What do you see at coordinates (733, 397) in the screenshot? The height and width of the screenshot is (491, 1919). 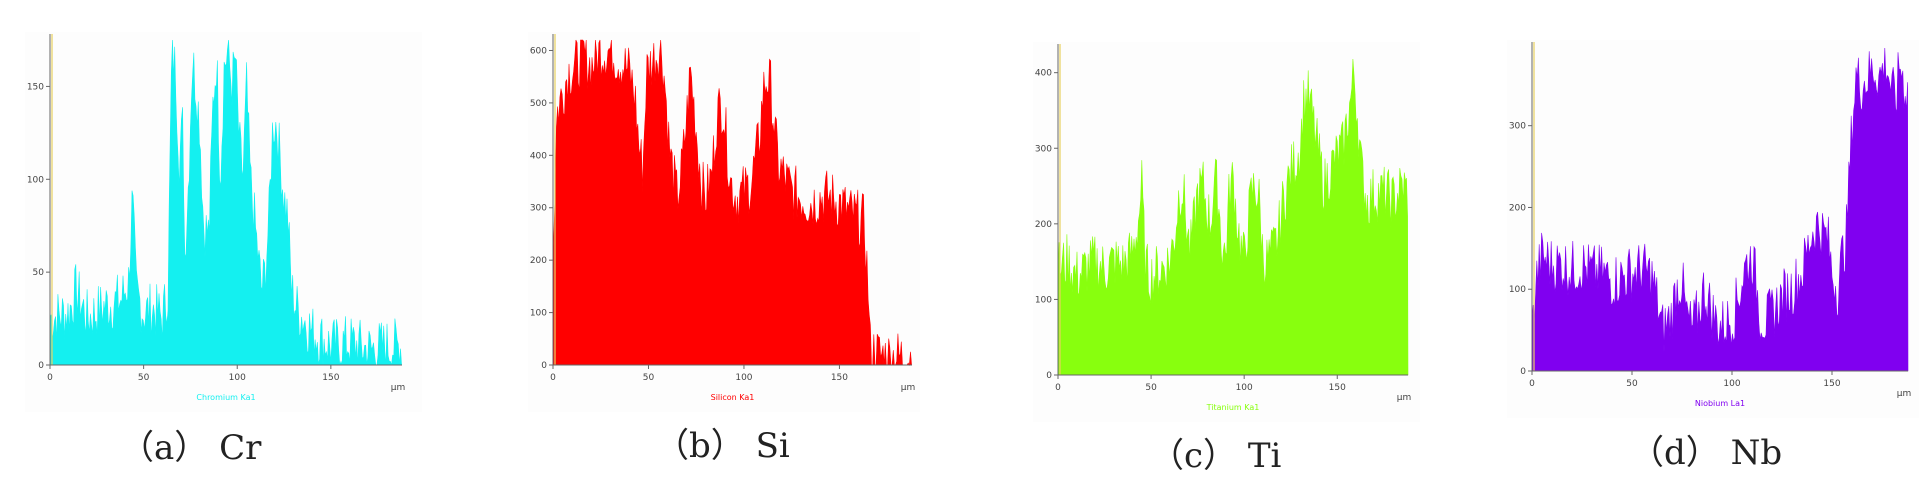 I see `element-line-label: Silicon Ka1` at bounding box center [733, 397].